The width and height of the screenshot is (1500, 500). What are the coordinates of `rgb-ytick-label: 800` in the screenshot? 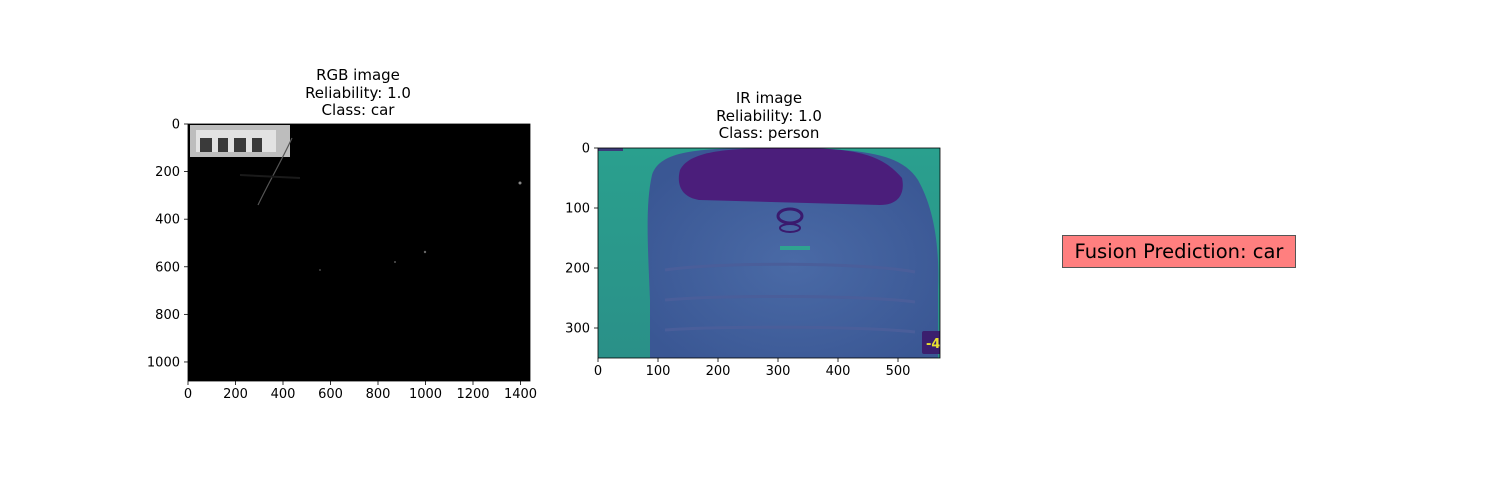 It's located at (167, 315).